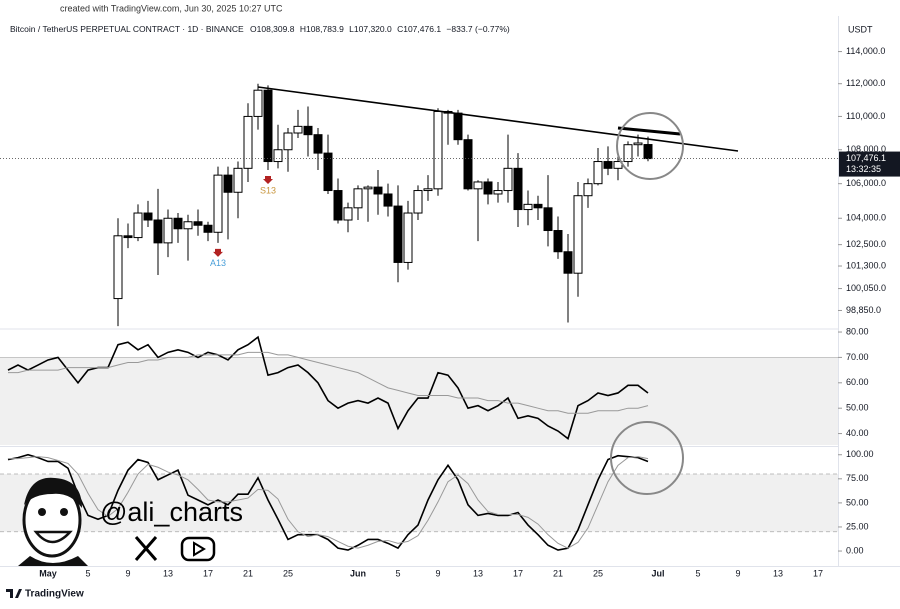 The width and height of the screenshot is (900, 609). I want to click on x-tick-label: 9, so click(127, 573).